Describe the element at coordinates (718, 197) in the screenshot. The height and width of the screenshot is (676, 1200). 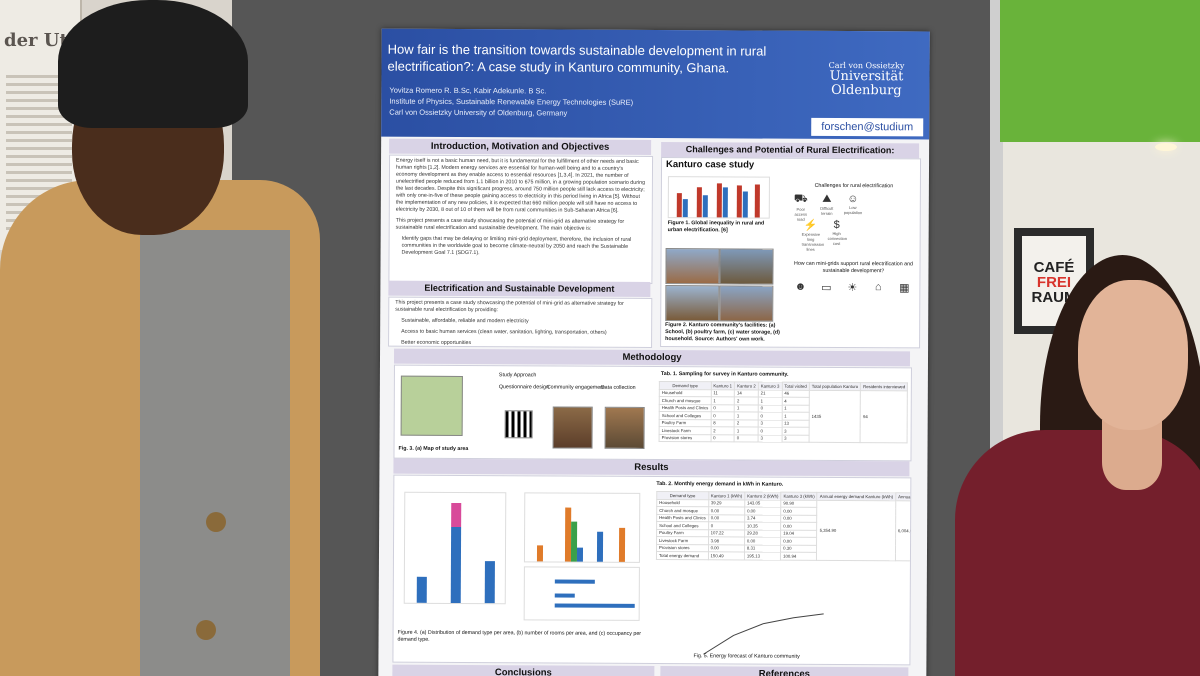
I see `figure-1-chart` at that location.